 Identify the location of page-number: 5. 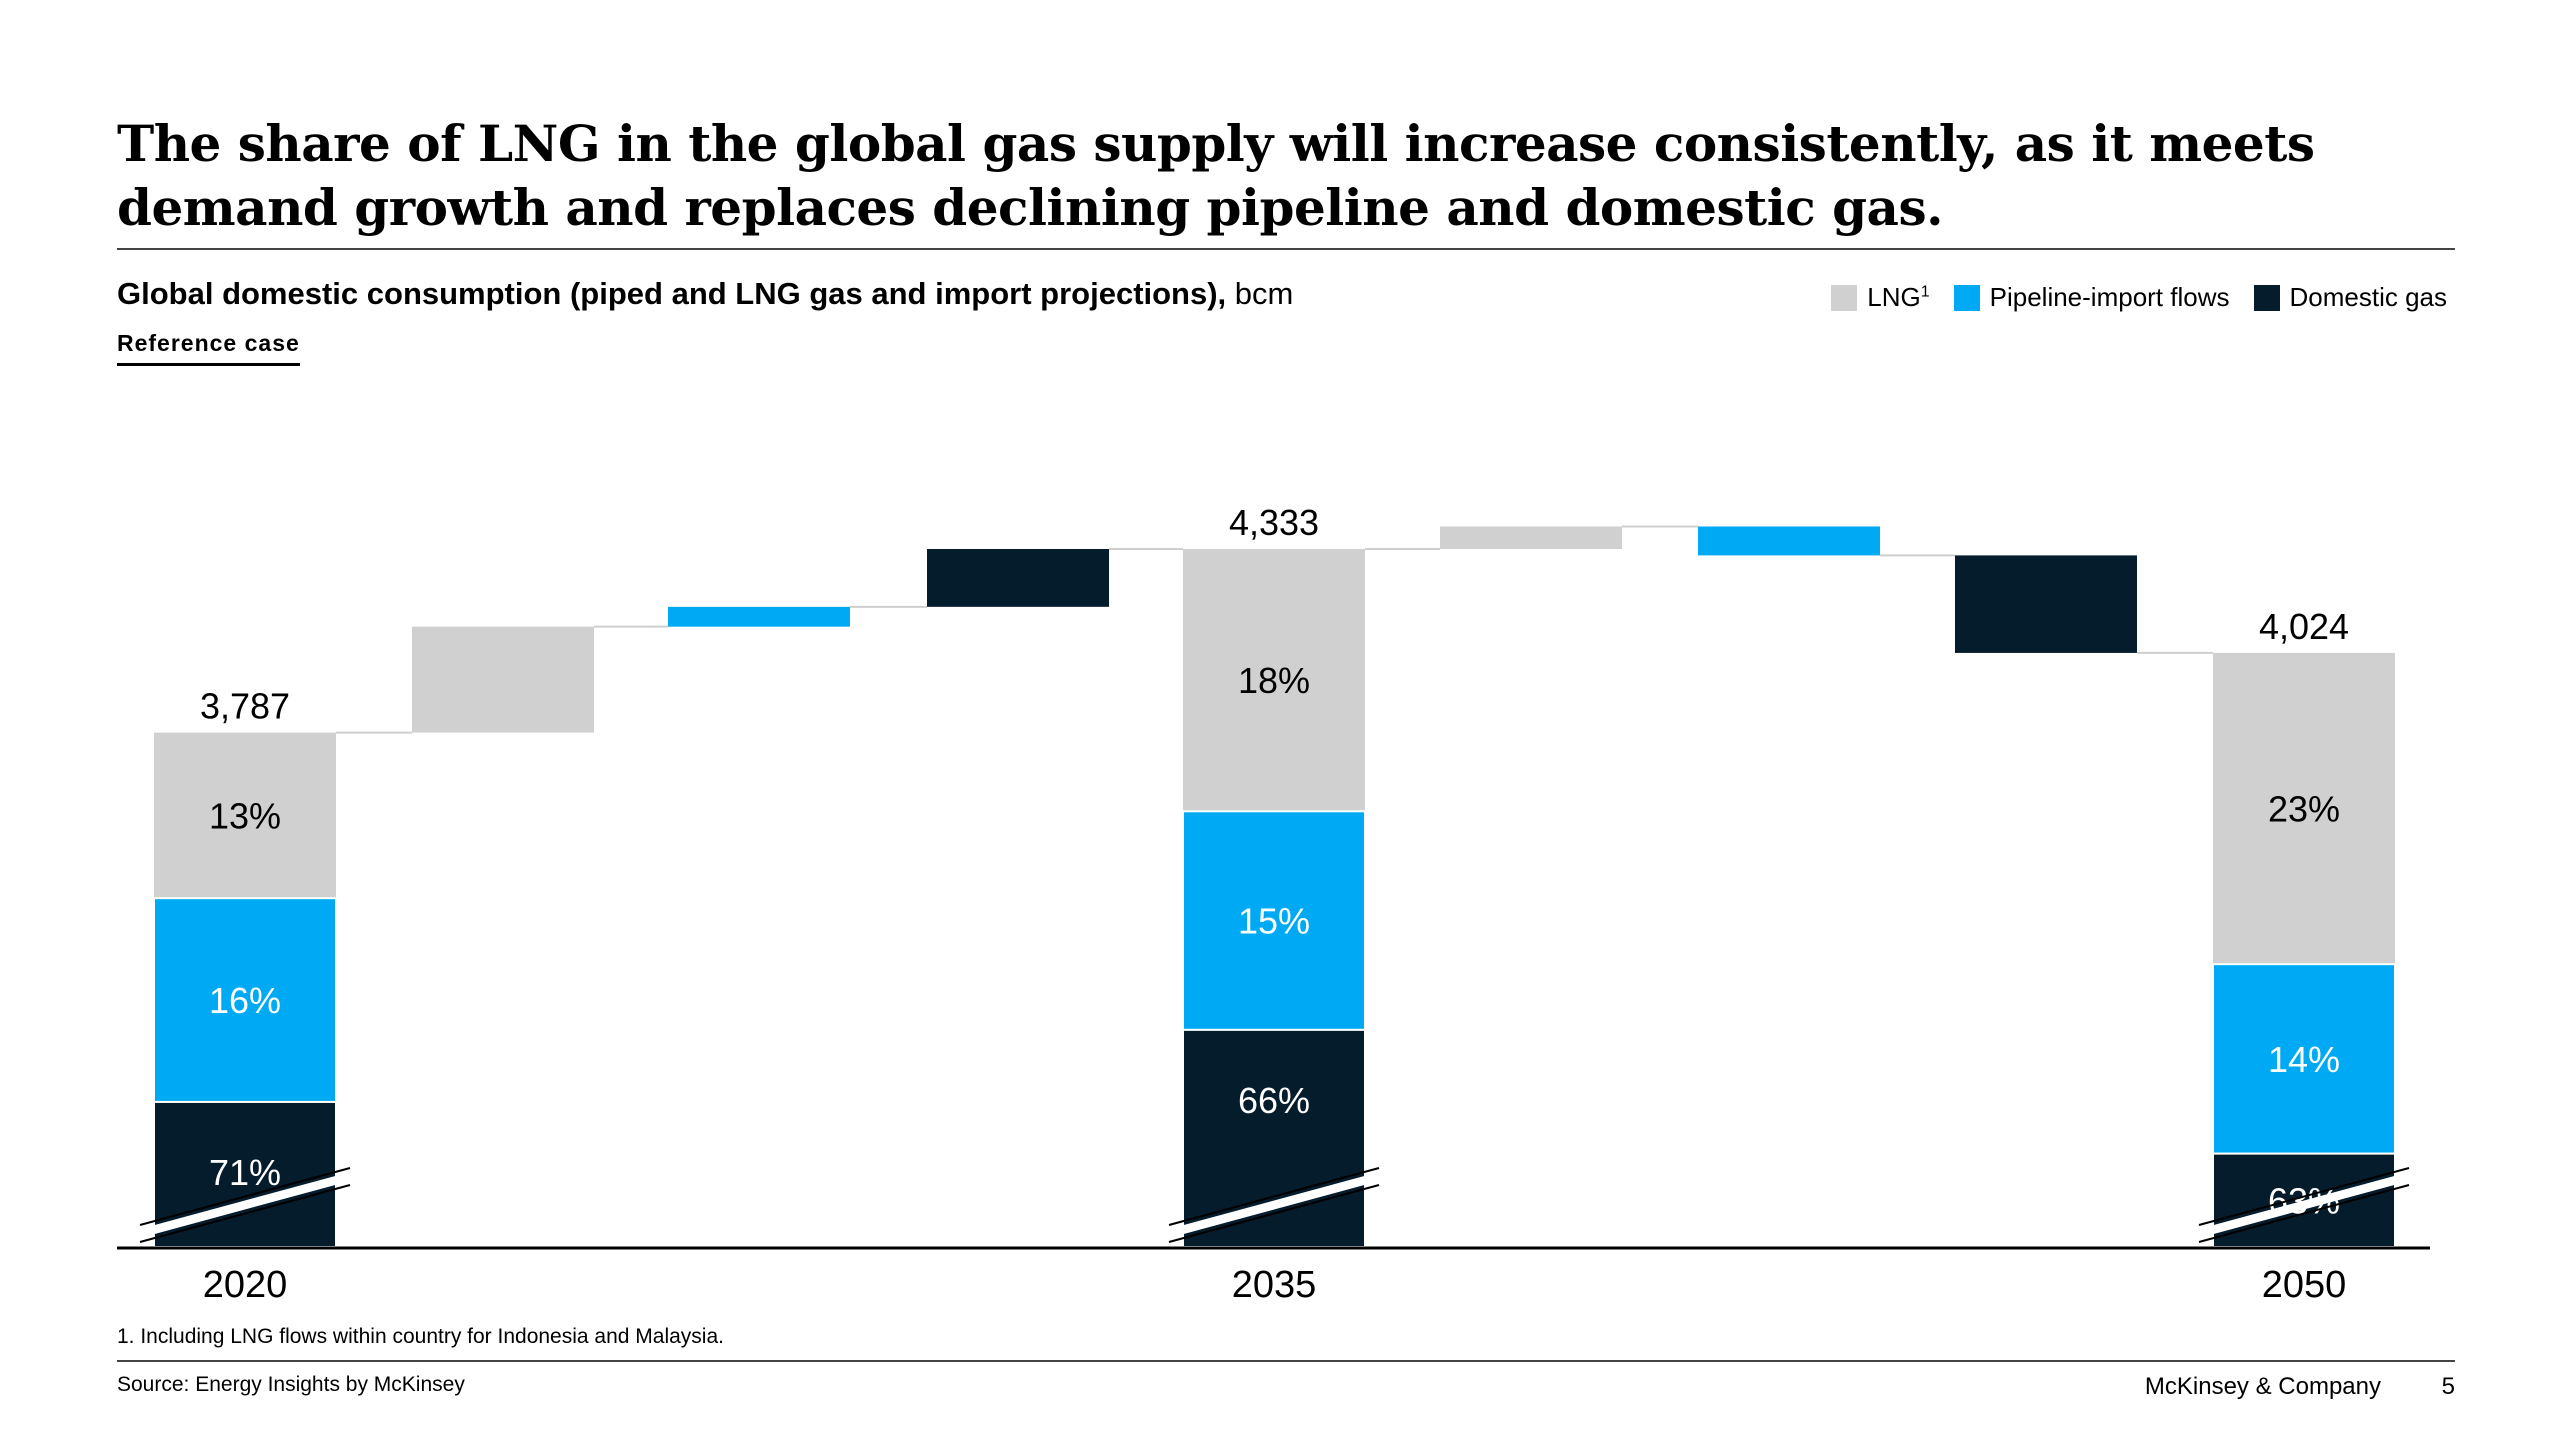
(2448, 1386).